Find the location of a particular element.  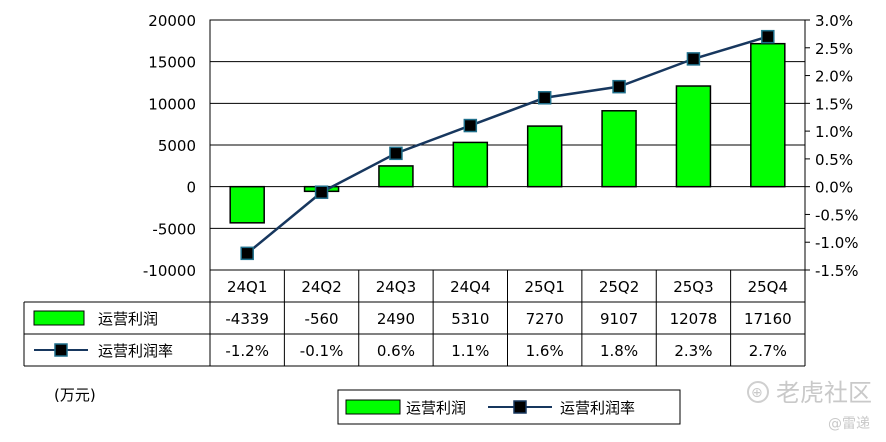

watermark-text: 老虎社区 is located at coordinates (824, 393).